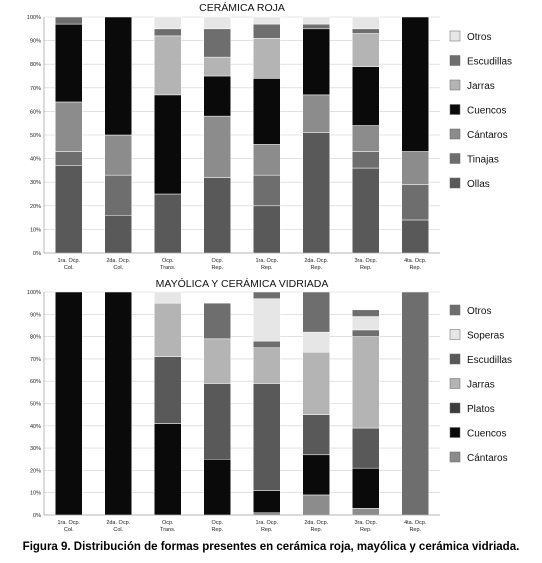 This screenshot has height=563, width=542. What do you see at coordinates (481, 409) in the screenshot?
I see `legend-label-platos: Platos` at bounding box center [481, 409].